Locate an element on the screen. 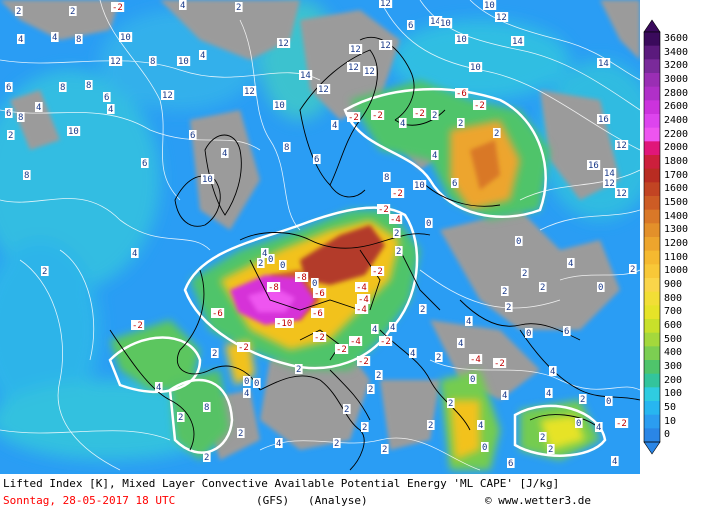 Image resolution: width=704 pixels, height=513 pixels. legend-level-label: 50 is located at coordinates (670, 407).